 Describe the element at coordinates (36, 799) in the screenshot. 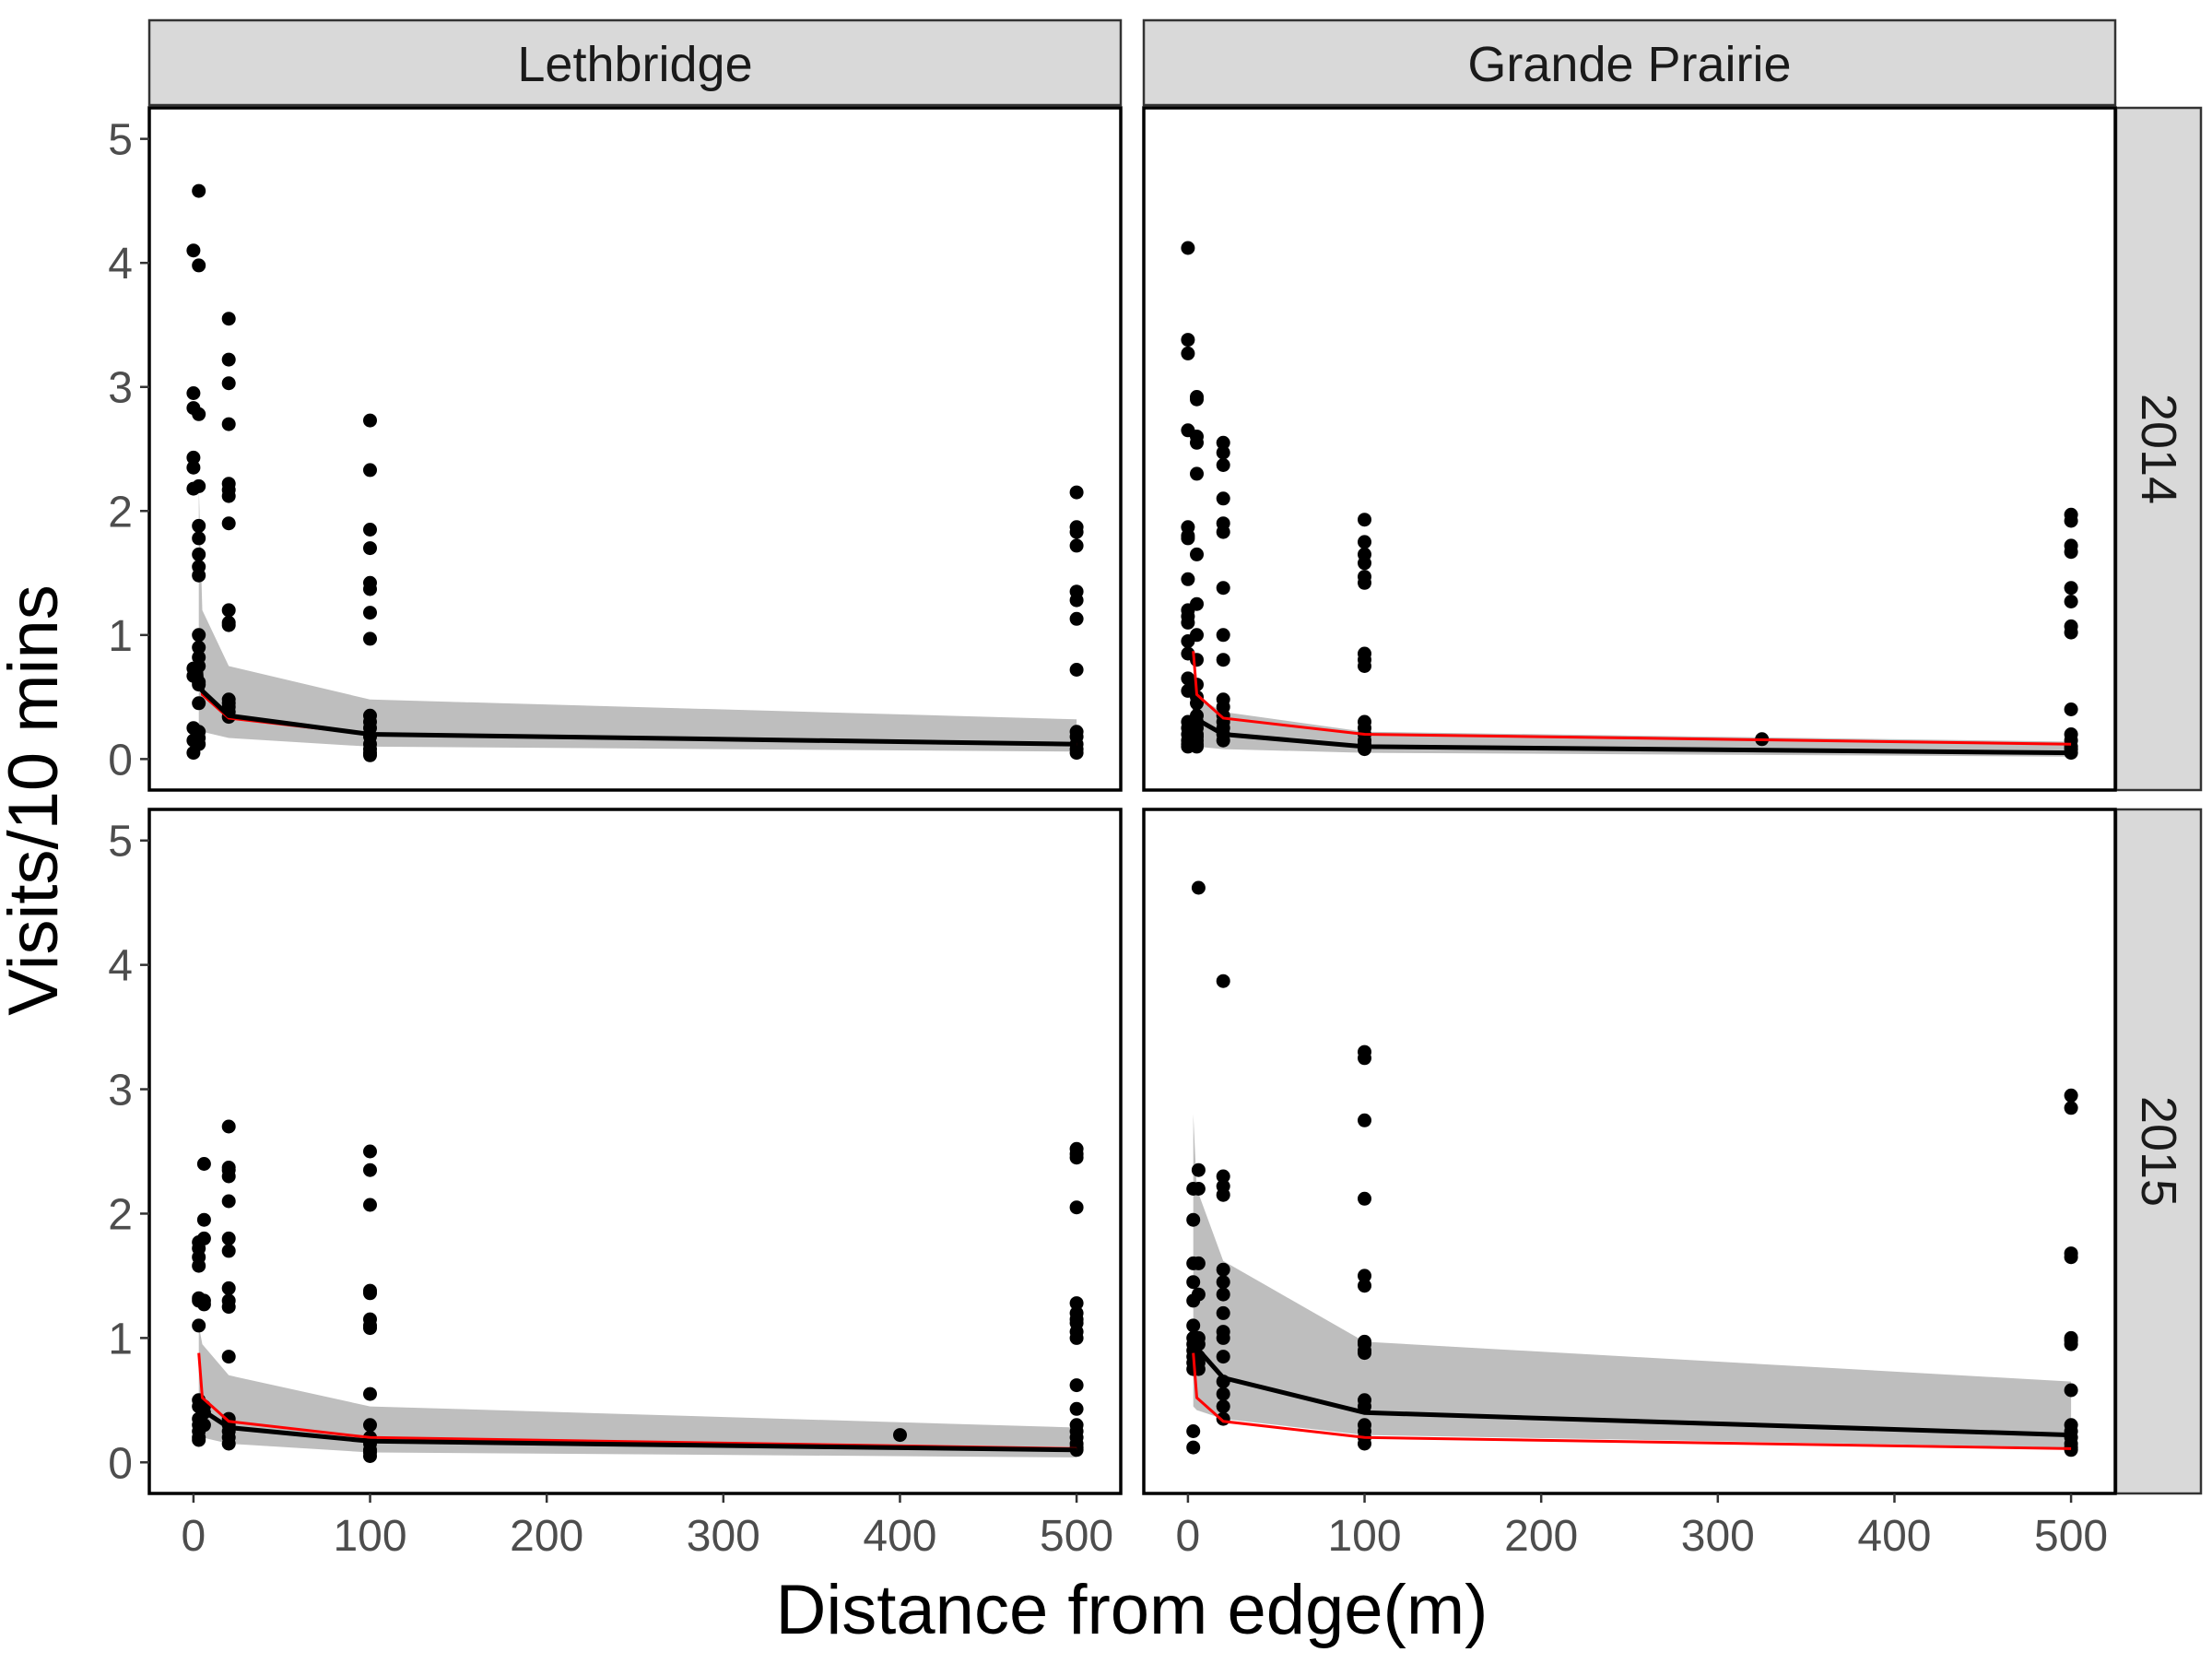

I see `y-axis-title: Visits/10 mins` at that location.